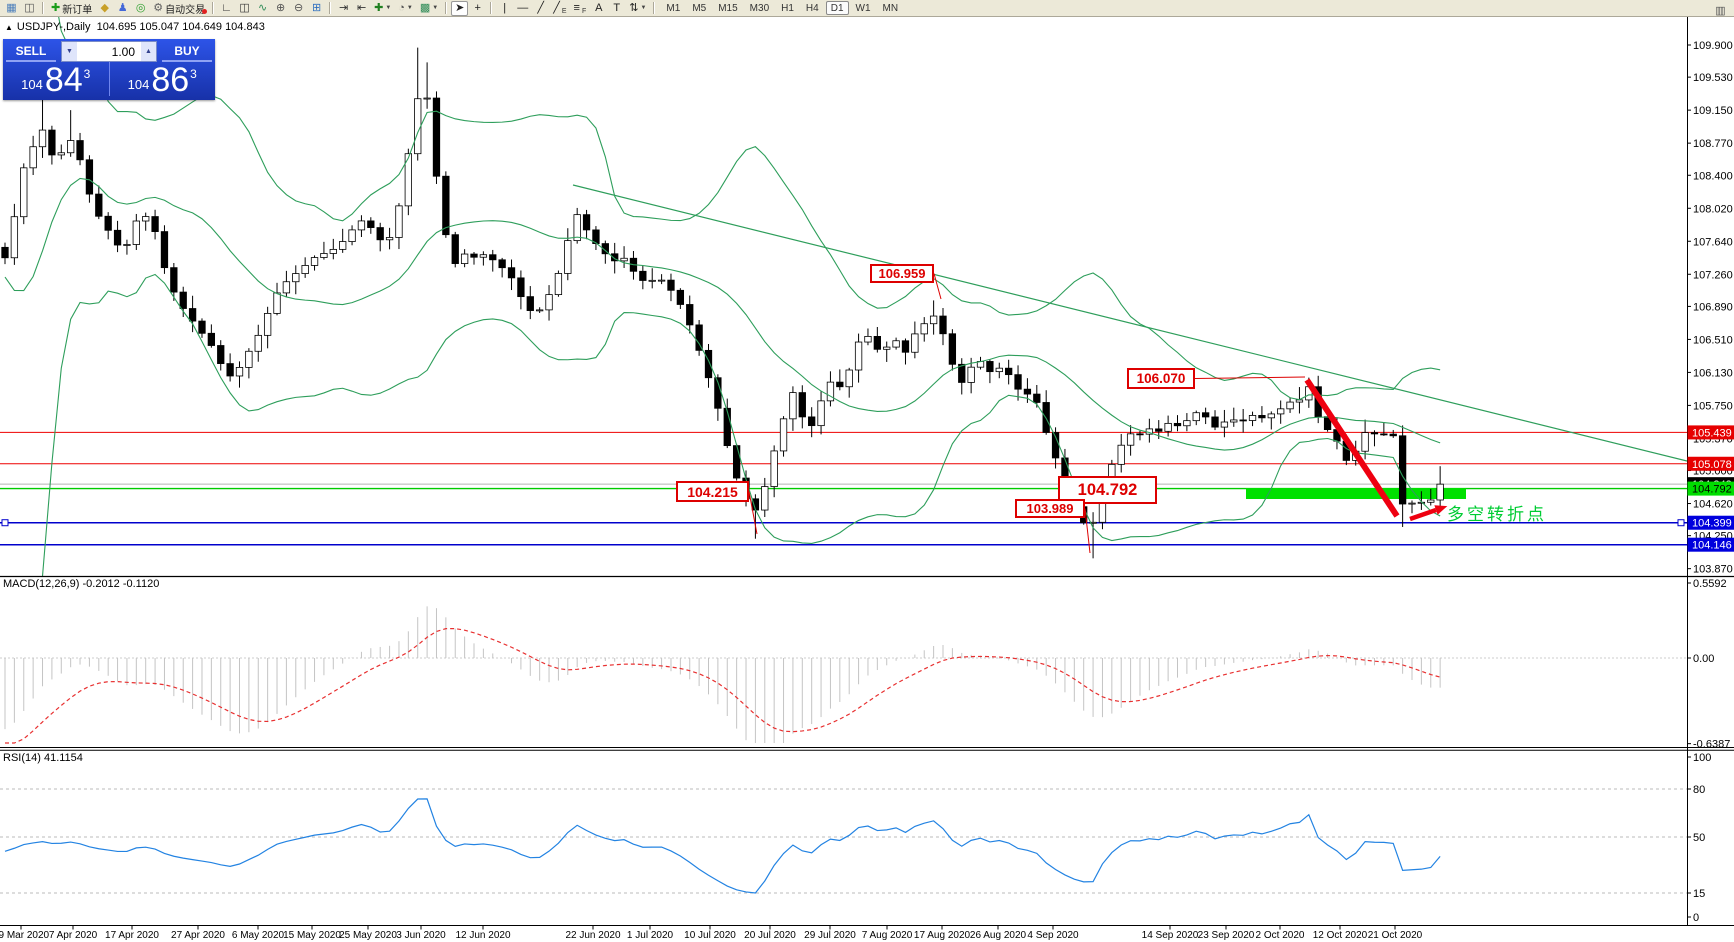 This screenshot has height=942, width=1734. What do you see at coordinates (31, 51) in the screenshot?
I see `sell-button: SELL` at bounding box center [31, 51].